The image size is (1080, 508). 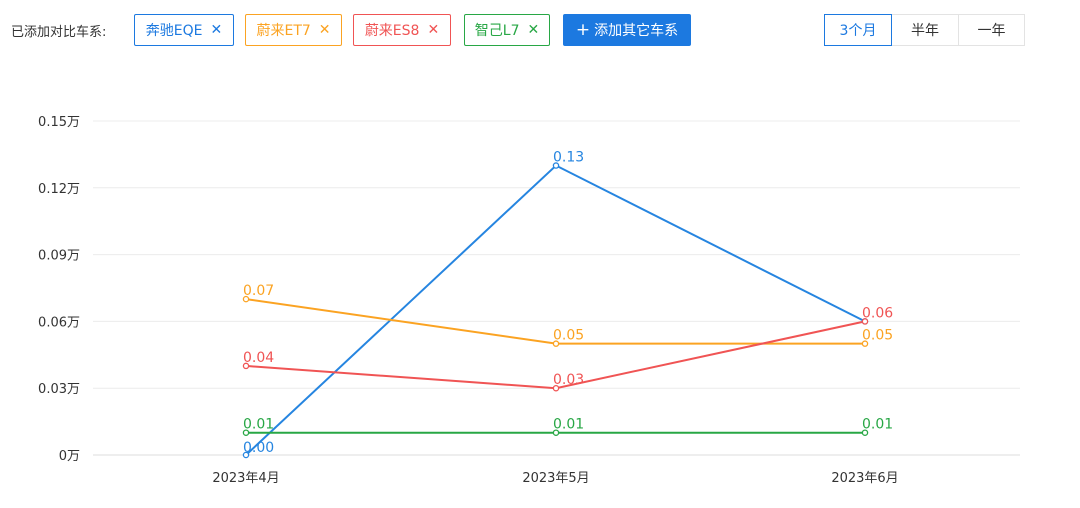 I want to click on y-tick-label: 0万, so click(x=69, y=456).